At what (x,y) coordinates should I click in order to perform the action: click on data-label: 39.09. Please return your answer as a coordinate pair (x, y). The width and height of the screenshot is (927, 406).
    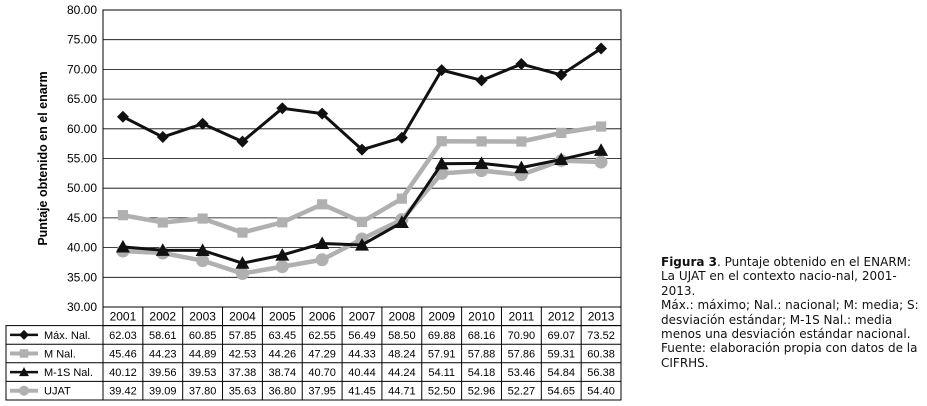
    Looking at the image, I should click on (163, 392).